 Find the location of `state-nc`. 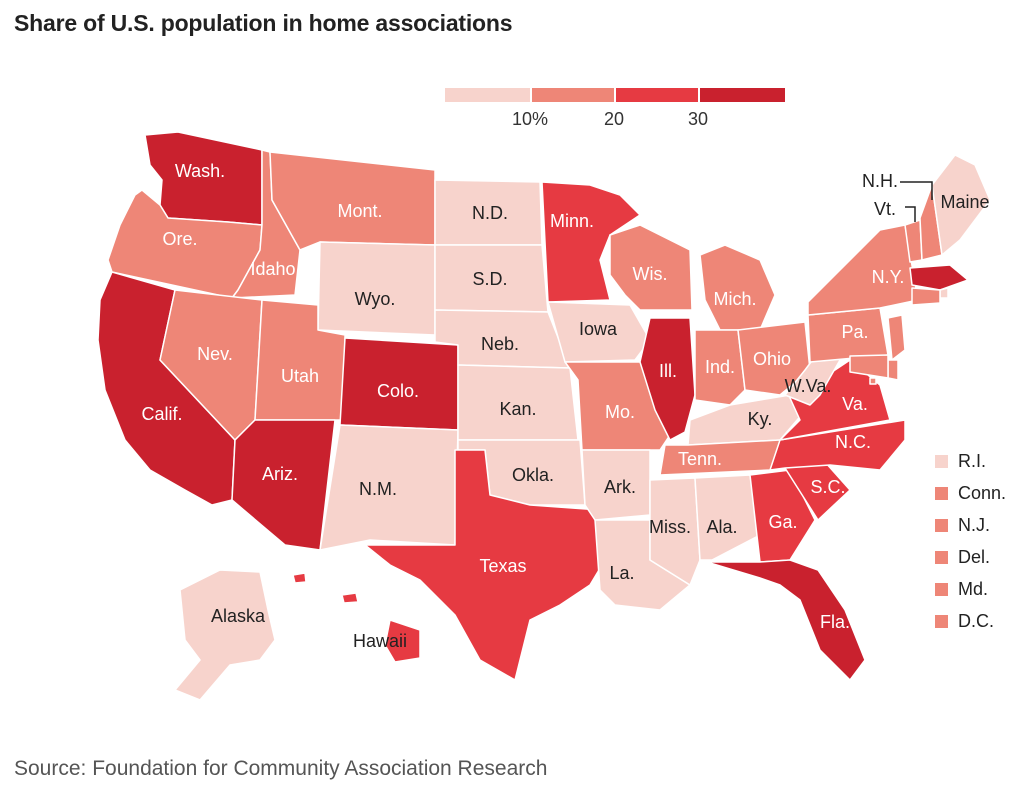

state-nc is located at coordinates (837, 445).